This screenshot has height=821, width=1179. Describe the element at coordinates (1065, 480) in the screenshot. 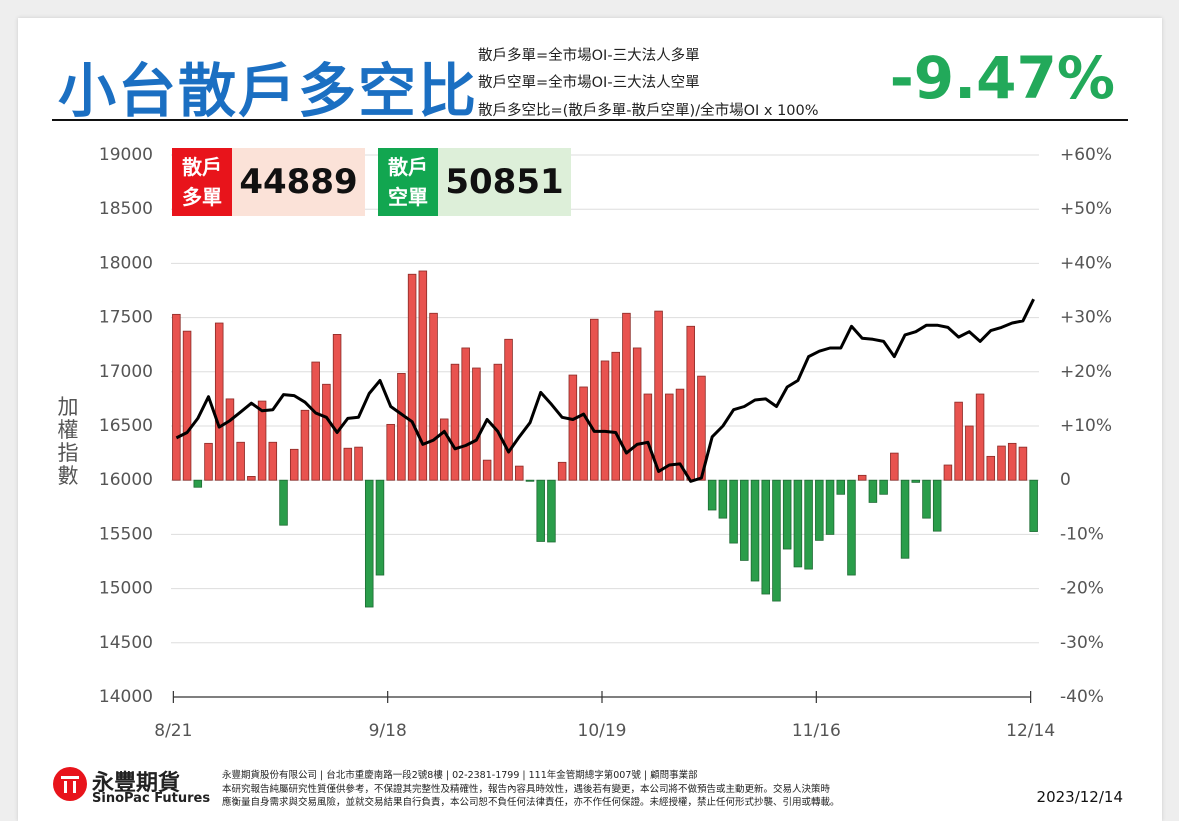

I see `y2-tick-label: 0` at that location.